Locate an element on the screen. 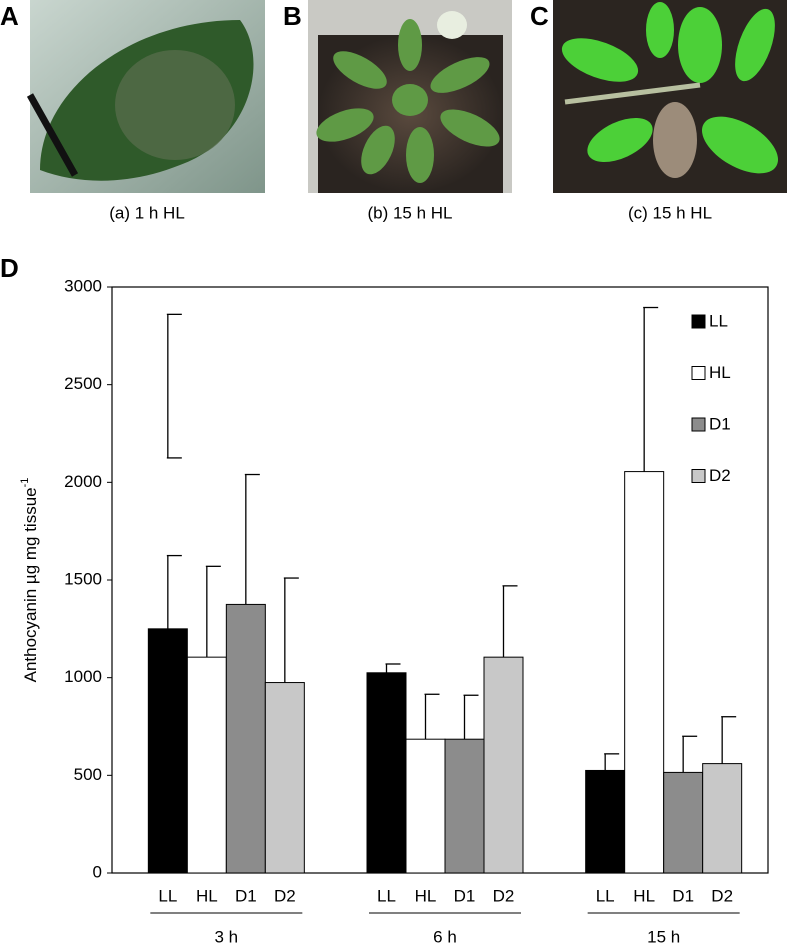 This screenshot has height=950, width=790. panel-letter: D is located at coordinates (9, 268).